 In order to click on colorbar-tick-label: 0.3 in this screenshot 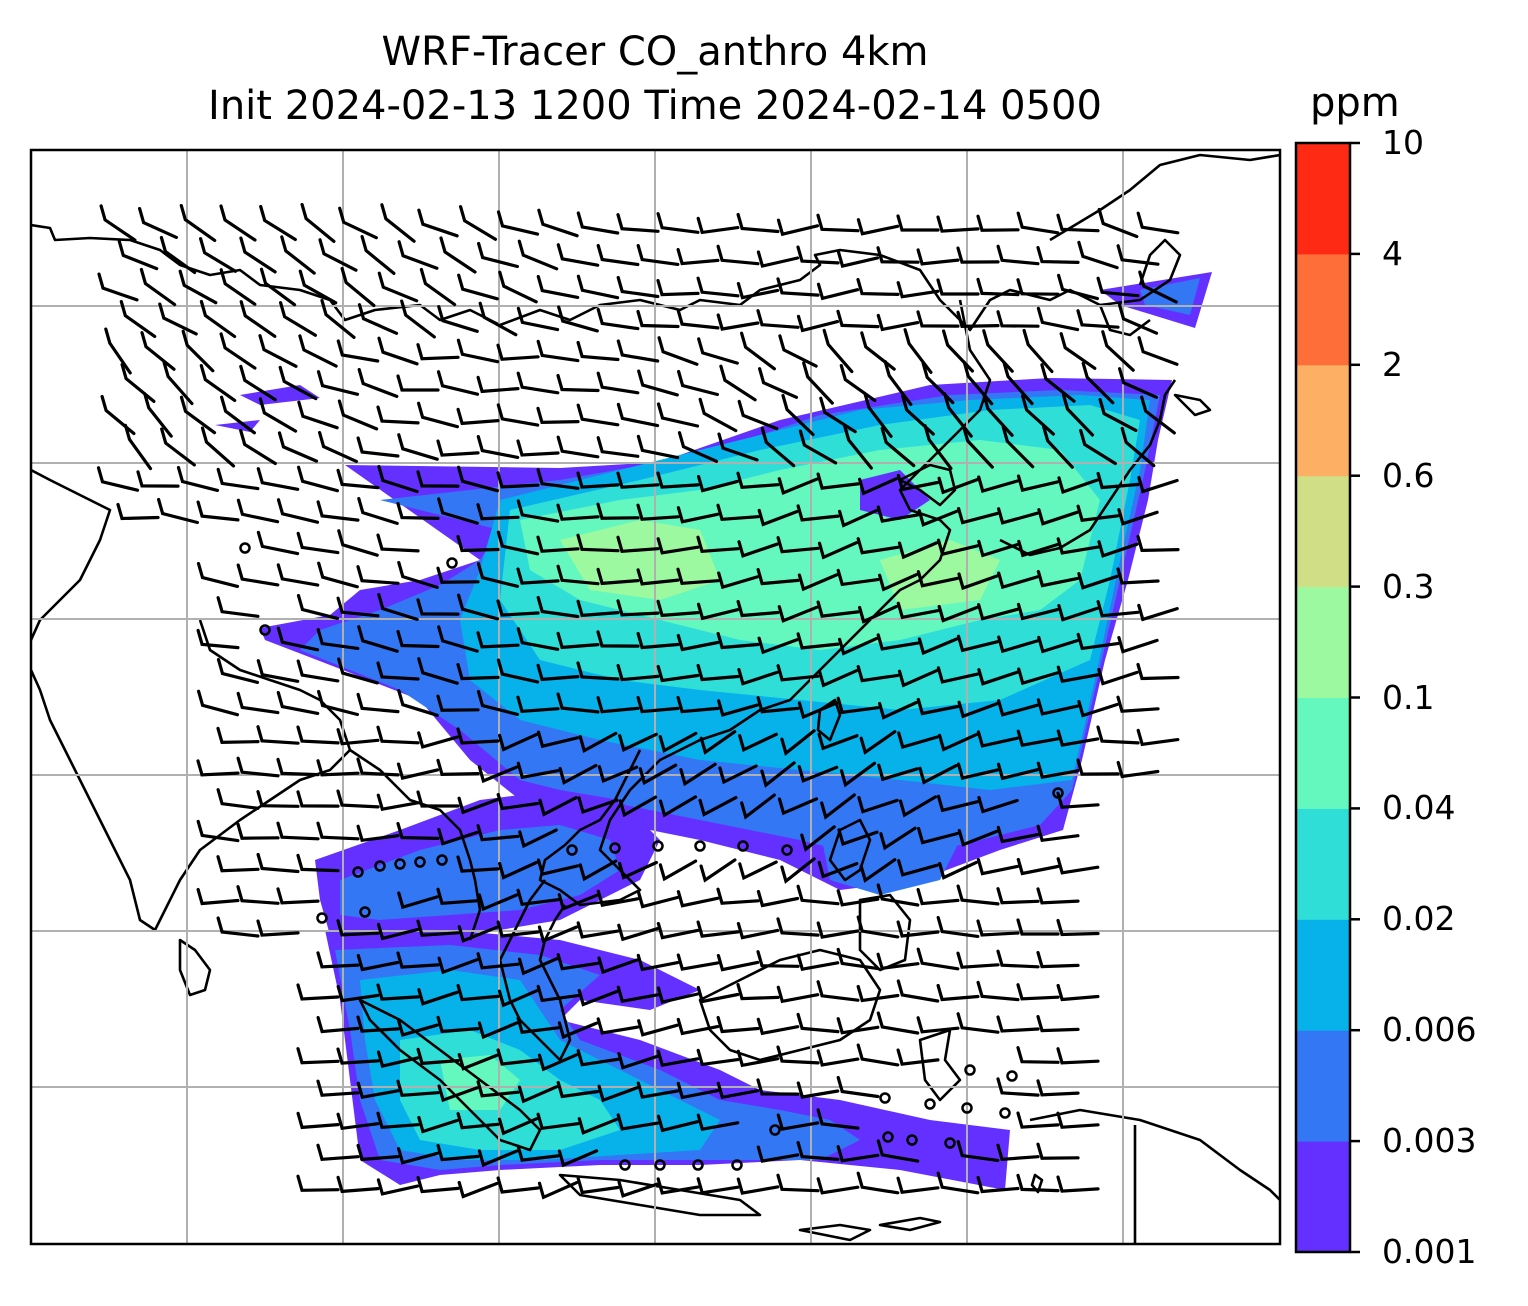, I will do `click(1408, 586)`.